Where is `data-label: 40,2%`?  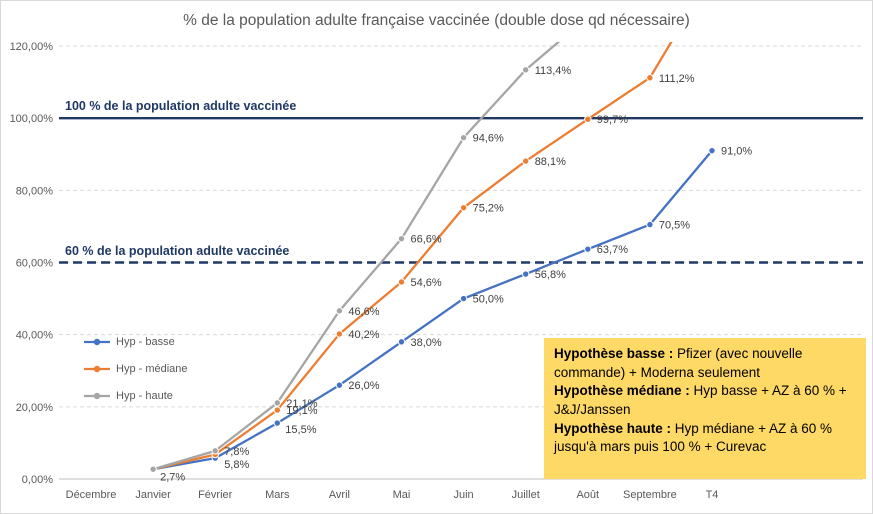 data-label: 40,2% is located at coordinates (363, 335).